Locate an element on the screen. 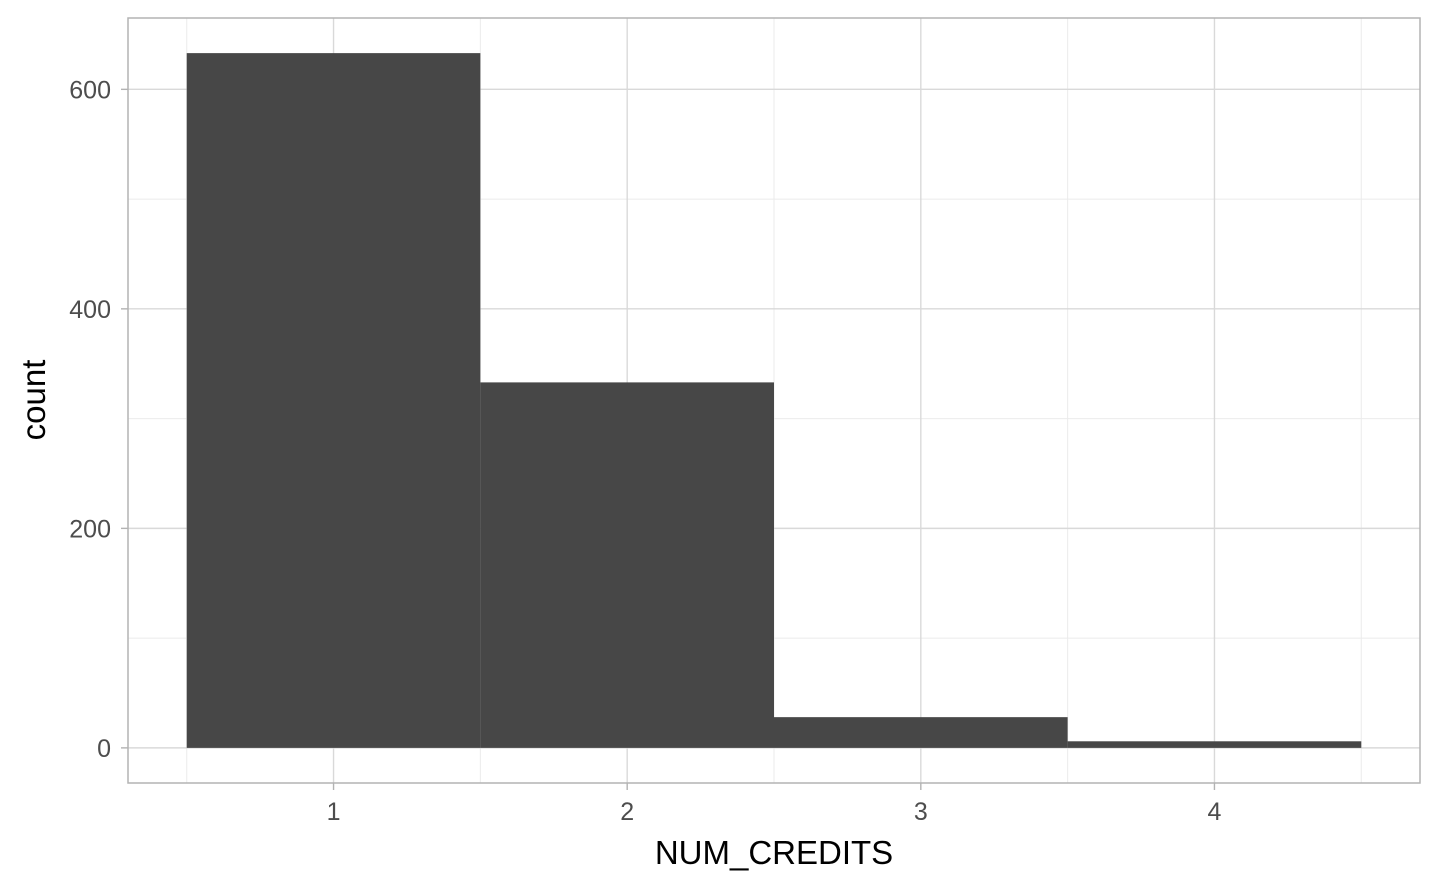  x-axis-title: NUM_CREDITS is located at coordinates (774, 852).